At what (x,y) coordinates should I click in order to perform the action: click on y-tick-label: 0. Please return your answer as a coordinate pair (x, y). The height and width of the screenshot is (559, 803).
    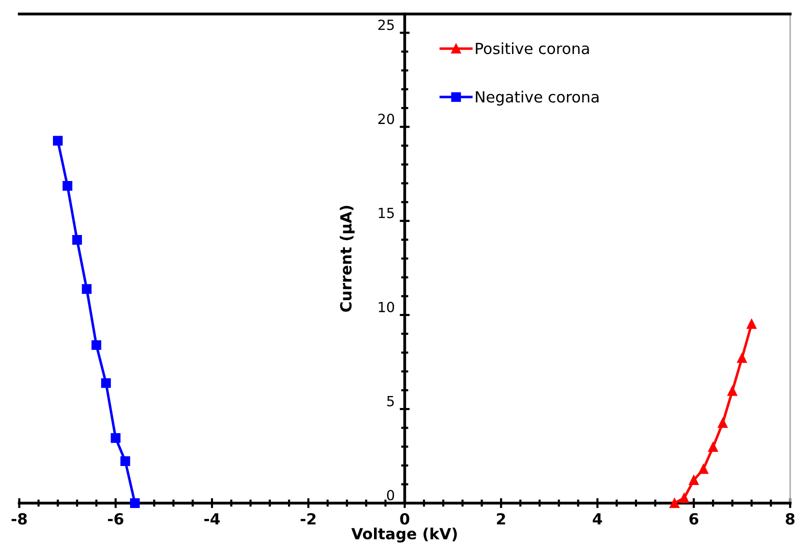
    Looking at the image, I should click on (390, 495).